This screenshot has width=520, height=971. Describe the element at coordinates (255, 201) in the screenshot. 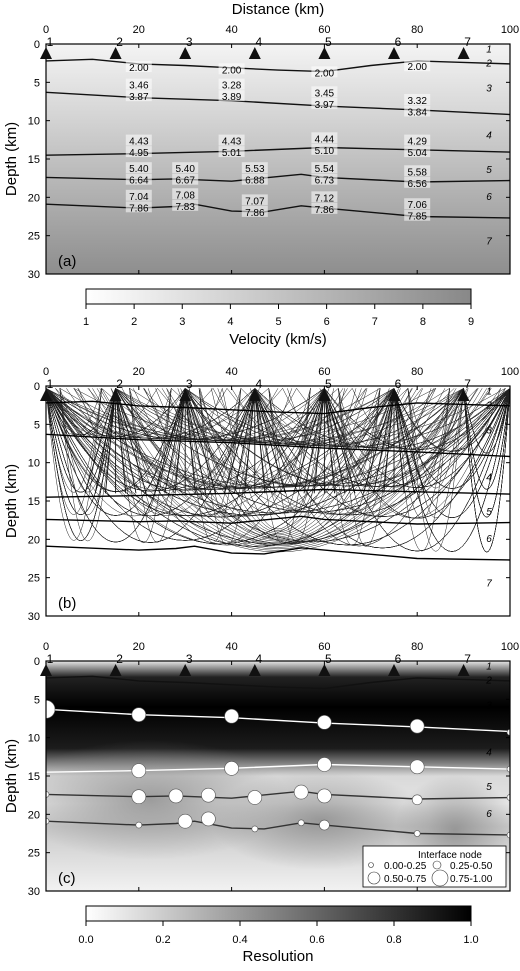

I see `velocity-value-text: 7.07` at that location.